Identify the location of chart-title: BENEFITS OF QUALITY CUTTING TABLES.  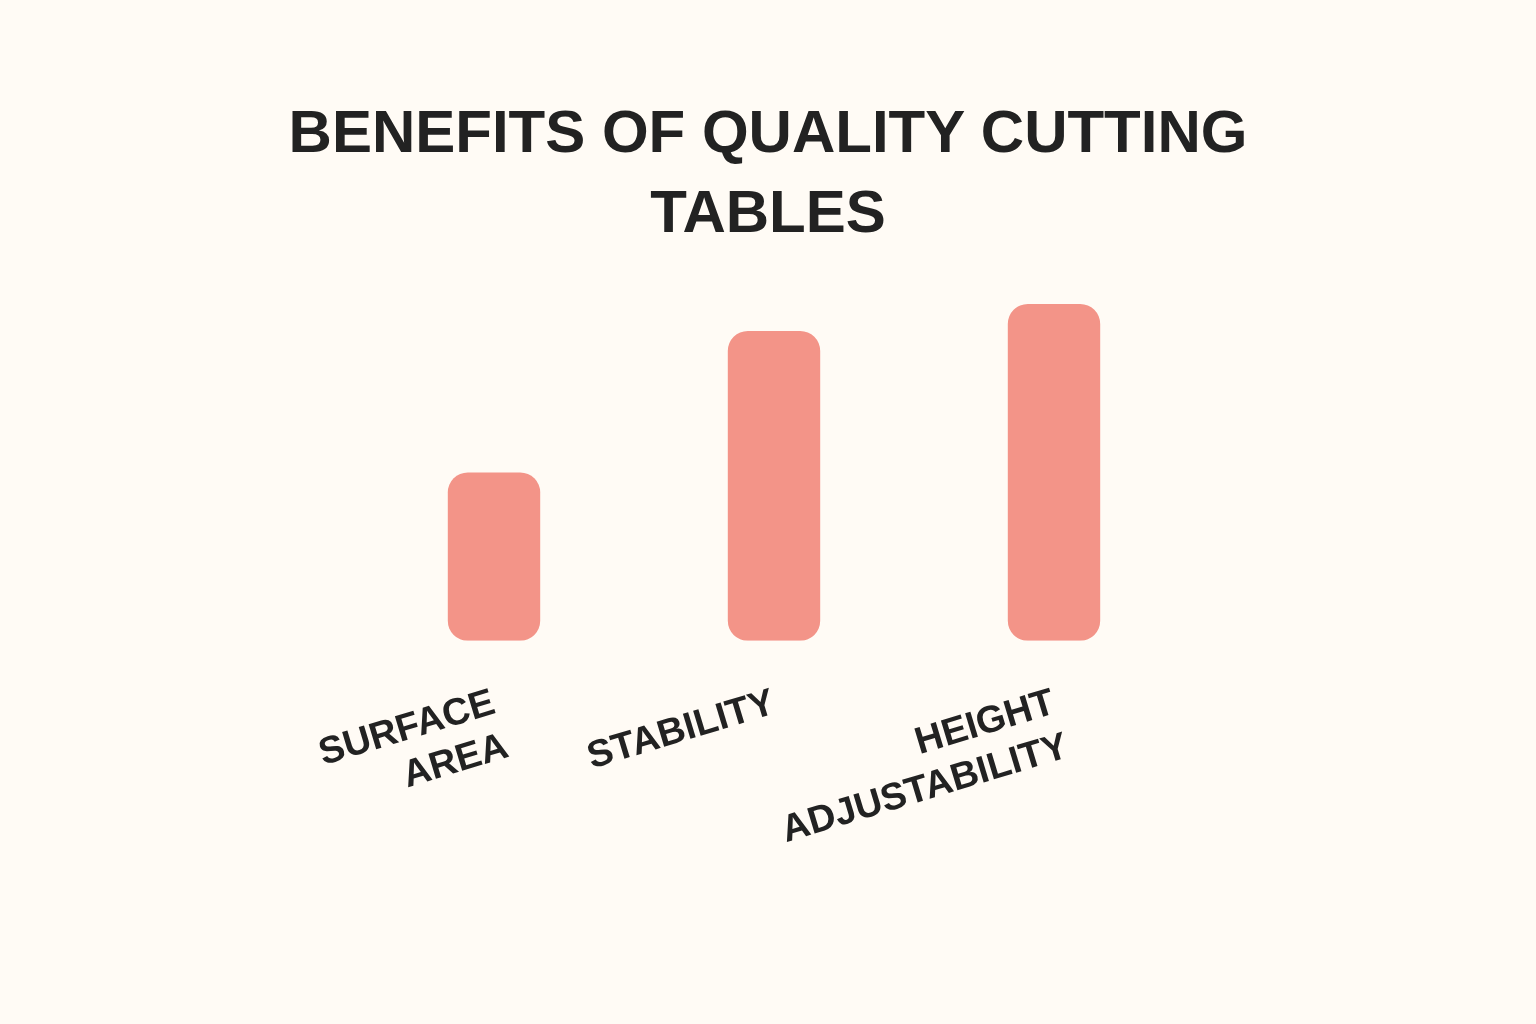
(768, 172).